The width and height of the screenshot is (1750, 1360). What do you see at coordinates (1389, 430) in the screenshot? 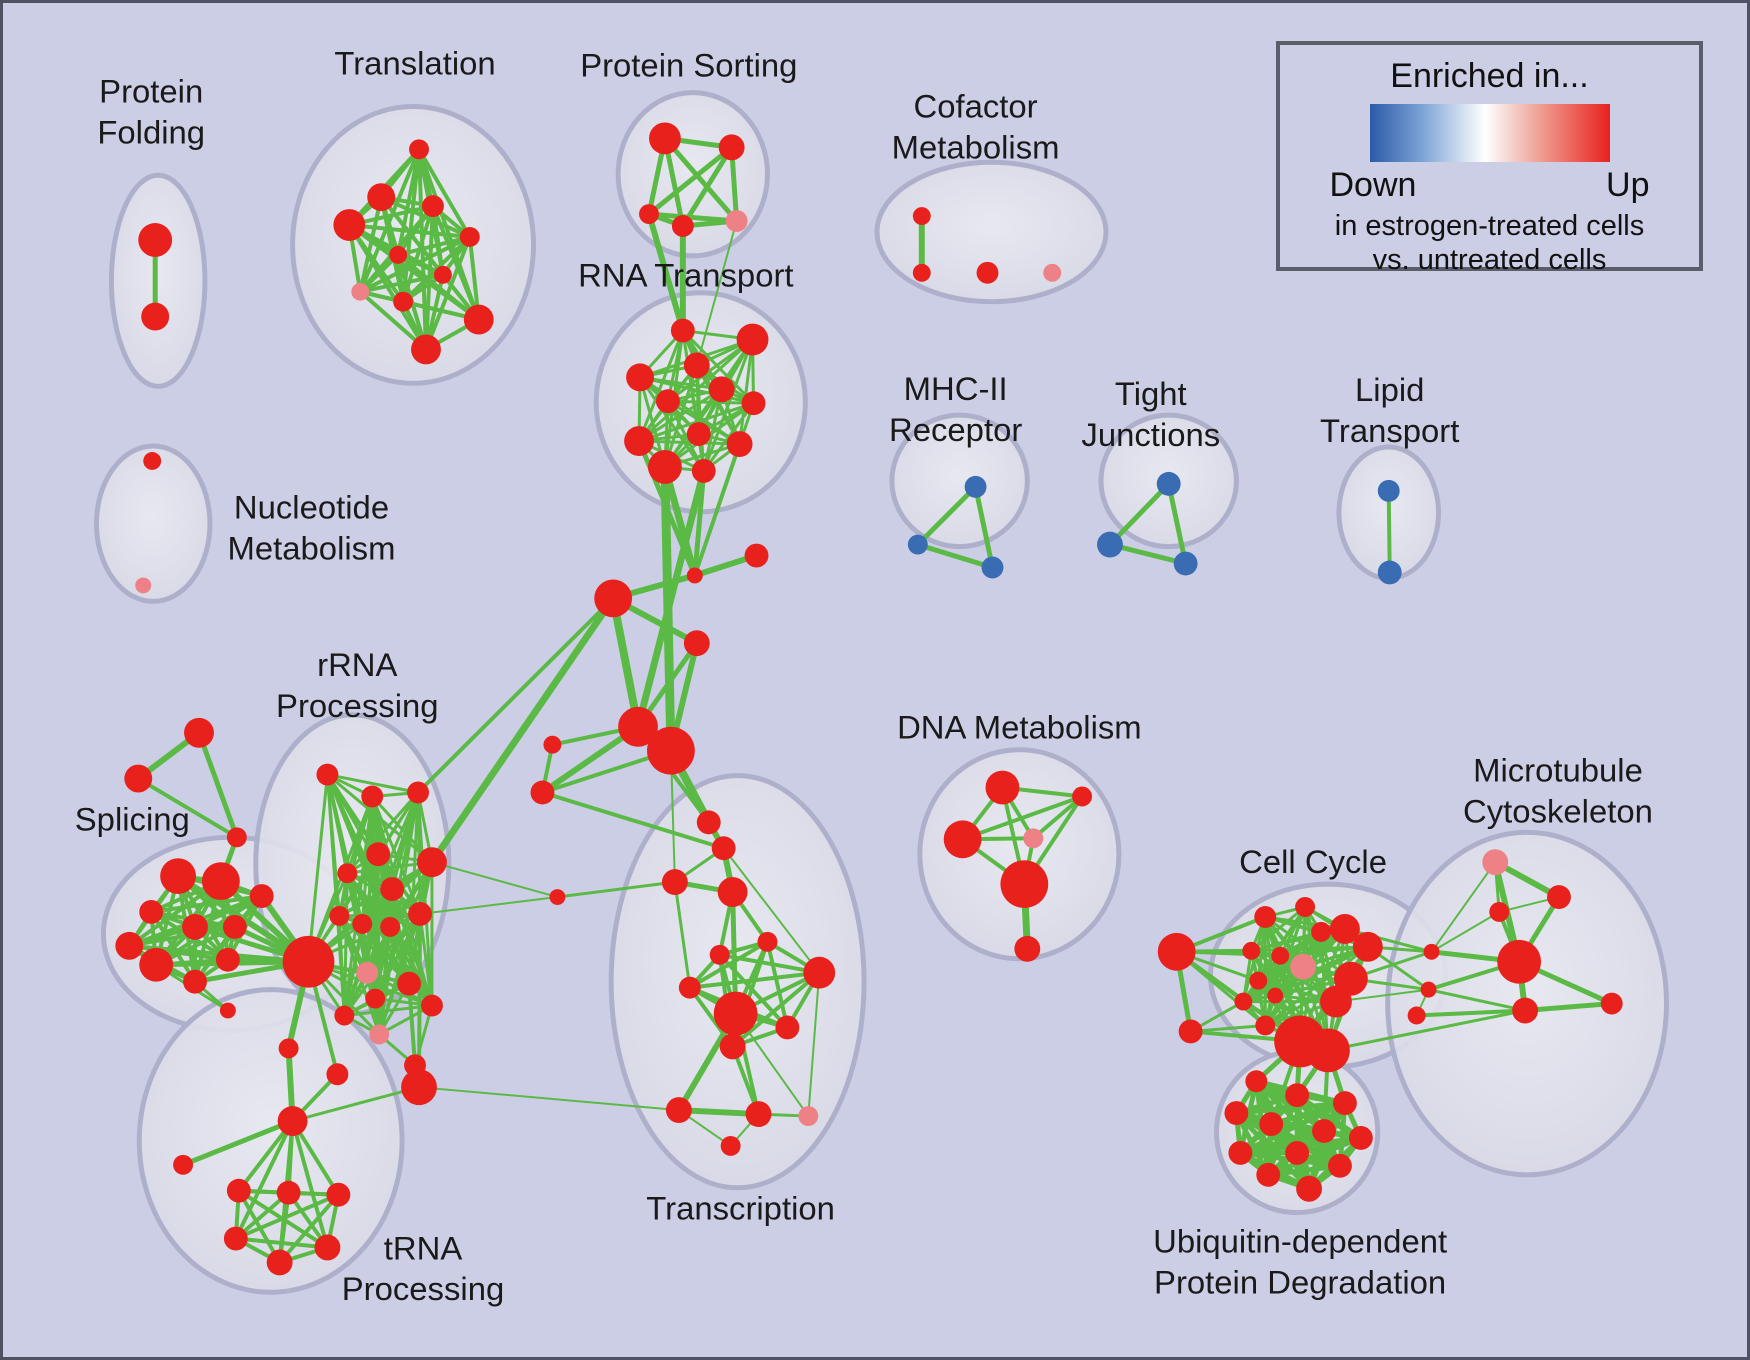
I see `cluster-label-line: Transport` at bounding box center [1389, 430].